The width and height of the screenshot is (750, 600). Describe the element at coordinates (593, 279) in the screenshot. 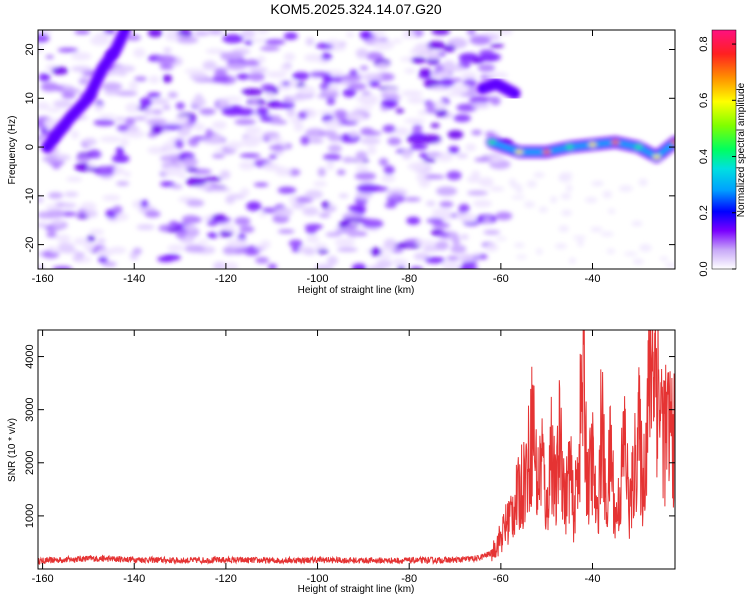

I see `x-tick-label: -40` at that location.